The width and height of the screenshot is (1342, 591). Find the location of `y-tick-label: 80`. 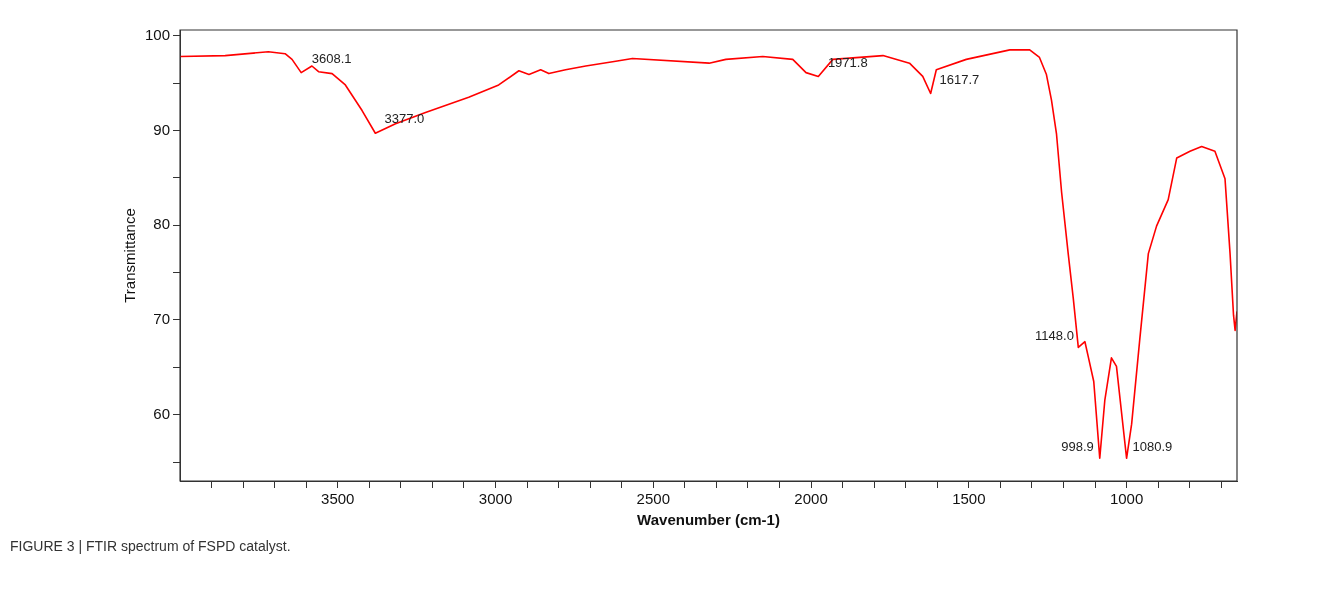

y-tick-label: 80 is located at coordinates (162, 224).